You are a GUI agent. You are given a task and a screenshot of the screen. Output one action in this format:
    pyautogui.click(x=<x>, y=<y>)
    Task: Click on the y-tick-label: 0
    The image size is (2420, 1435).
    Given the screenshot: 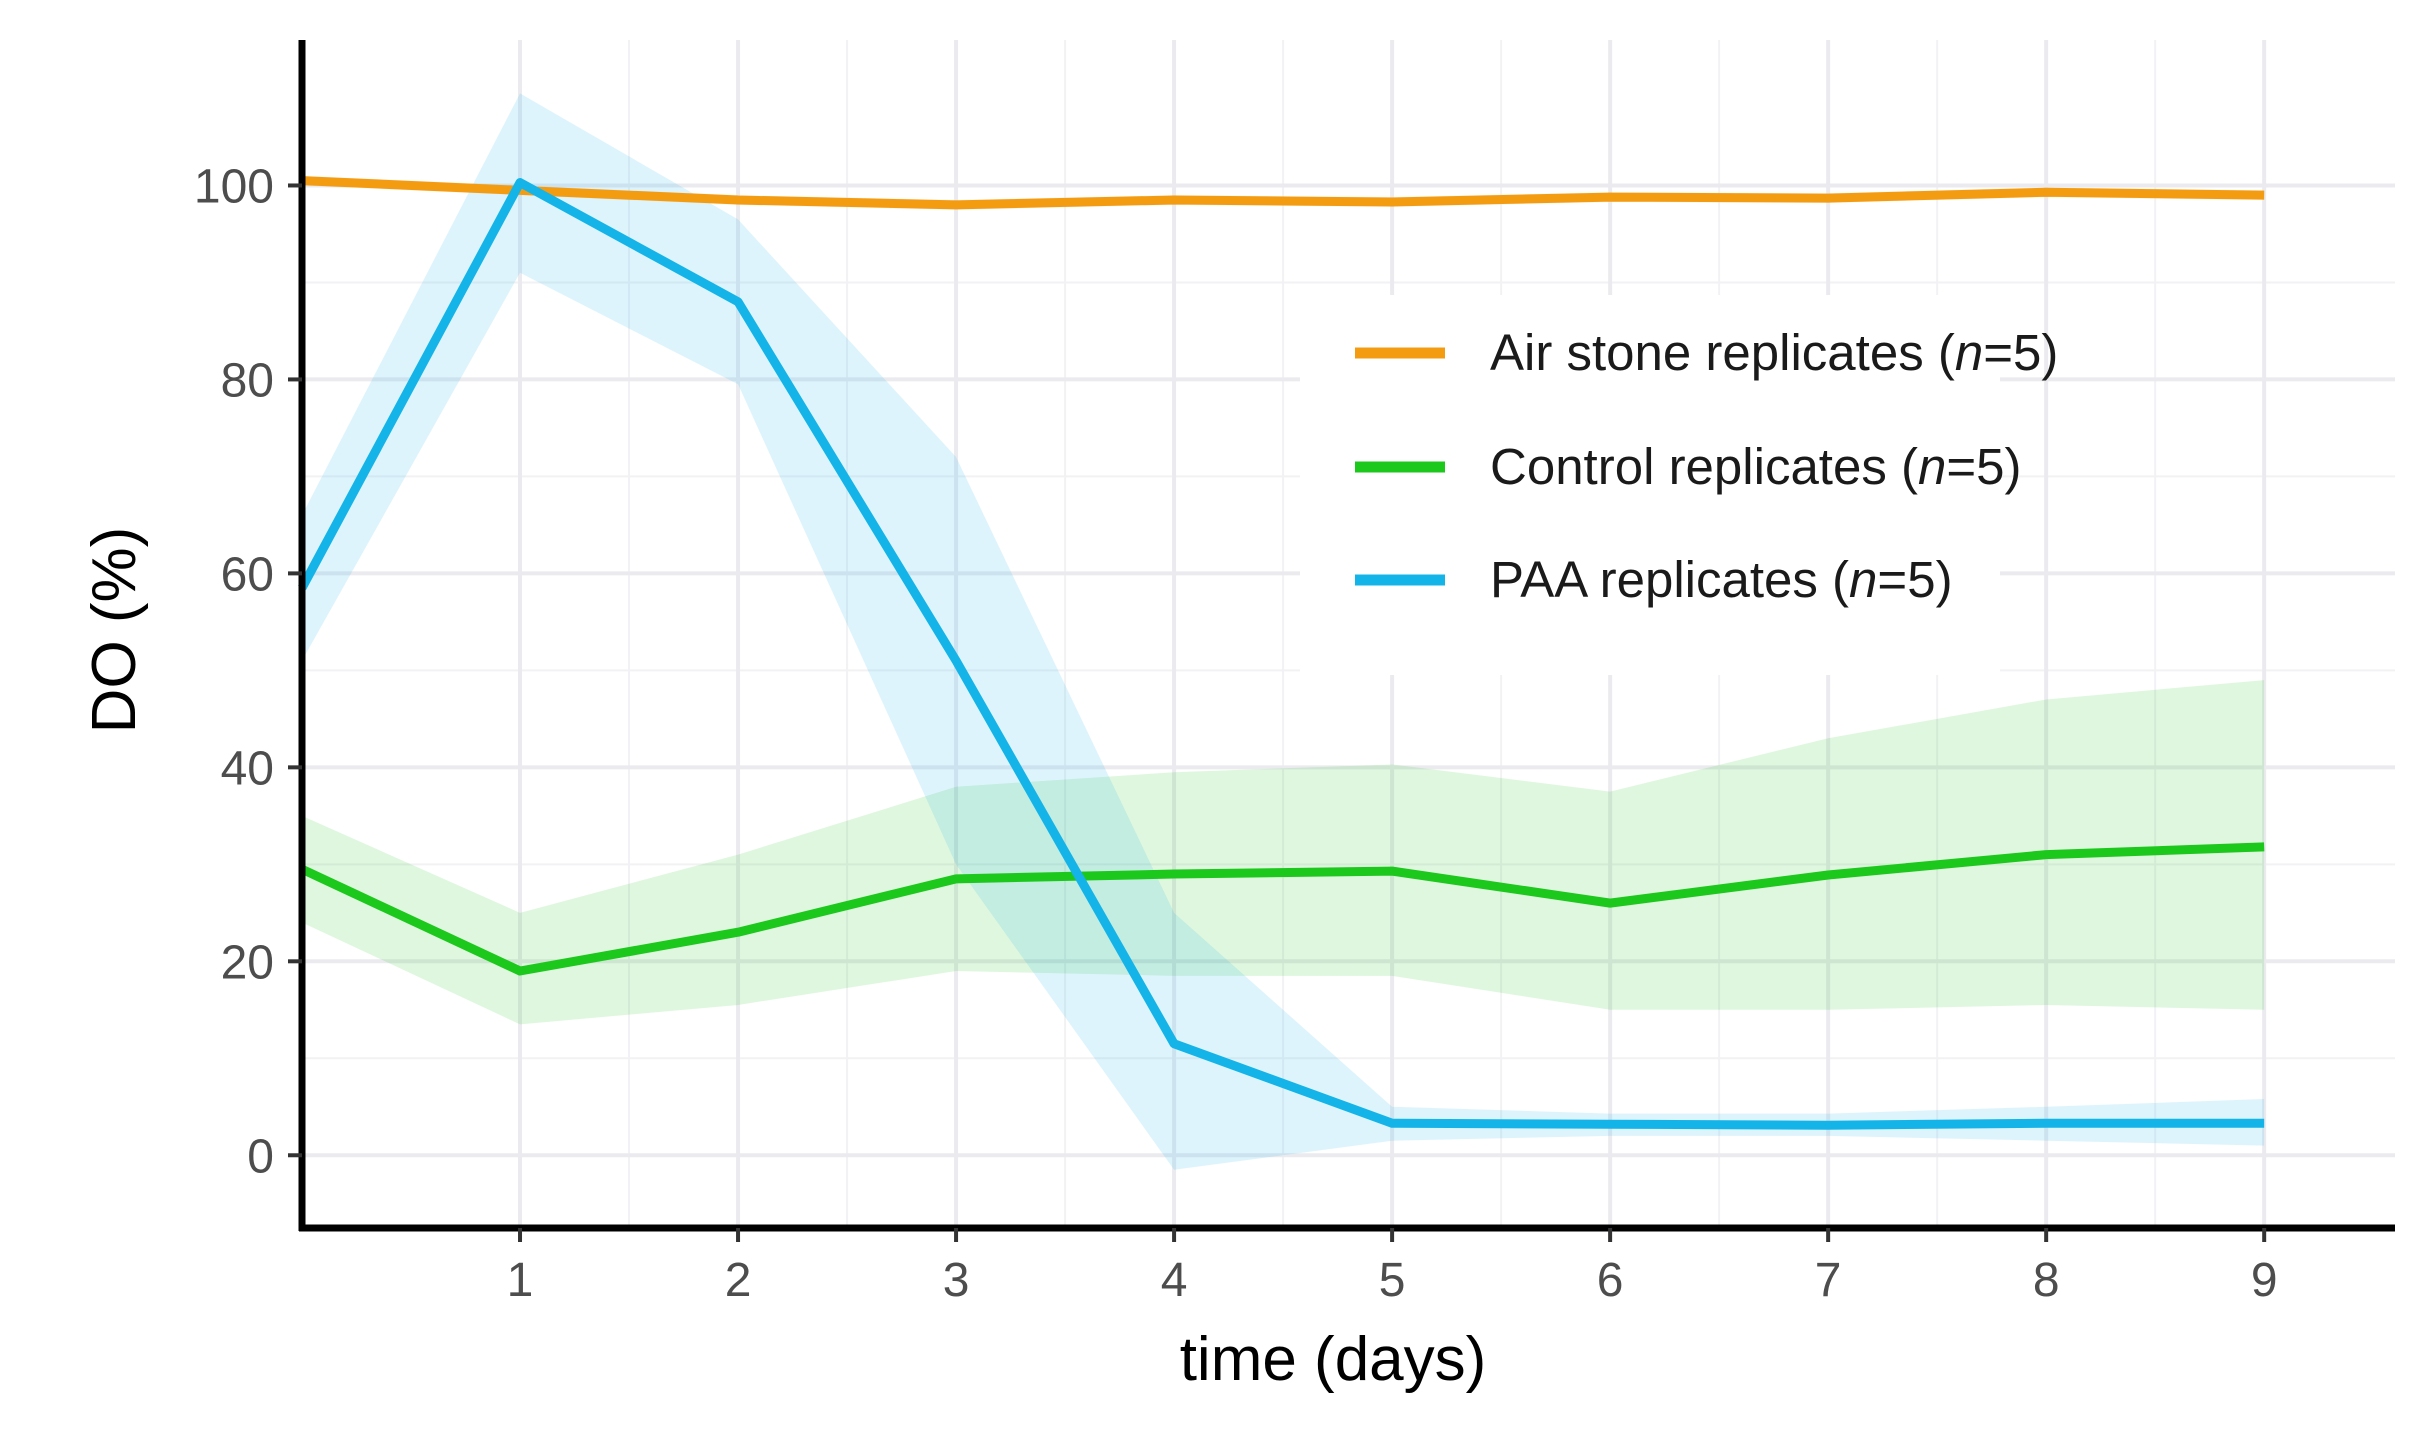 What is the action you would take?
    pyautogui.click(x=260, y=1156)
    